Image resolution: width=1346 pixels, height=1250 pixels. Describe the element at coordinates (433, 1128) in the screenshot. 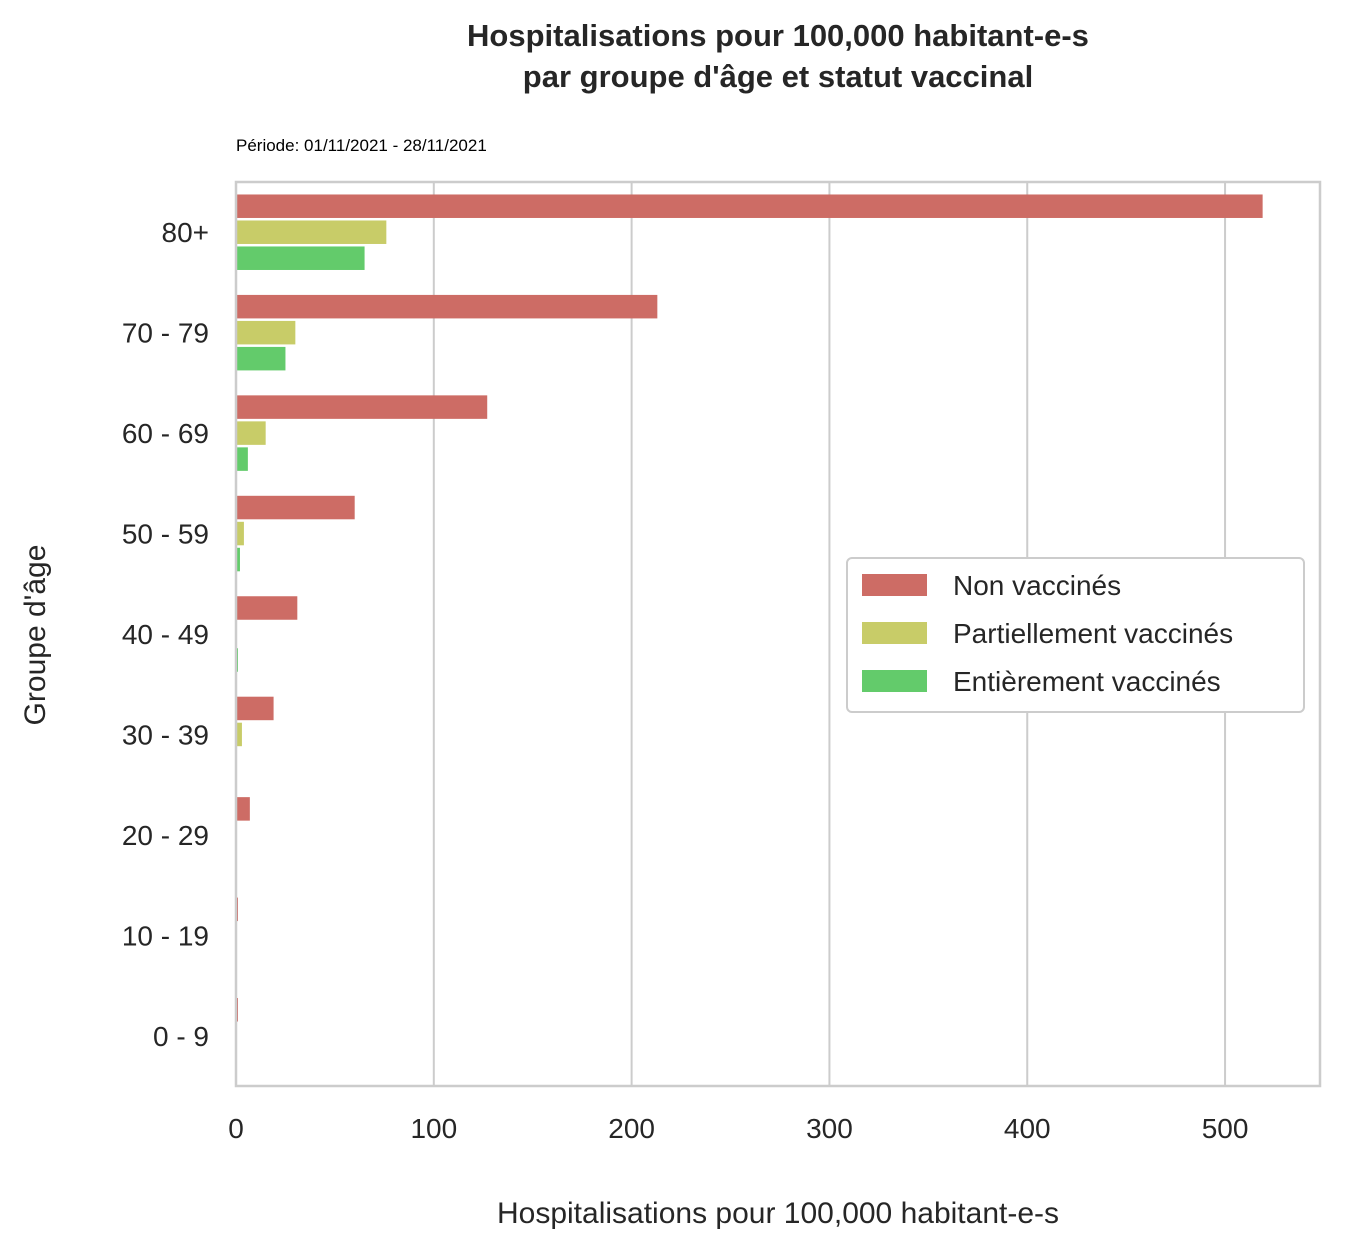

I see `x-tick-label: 100` at that location.